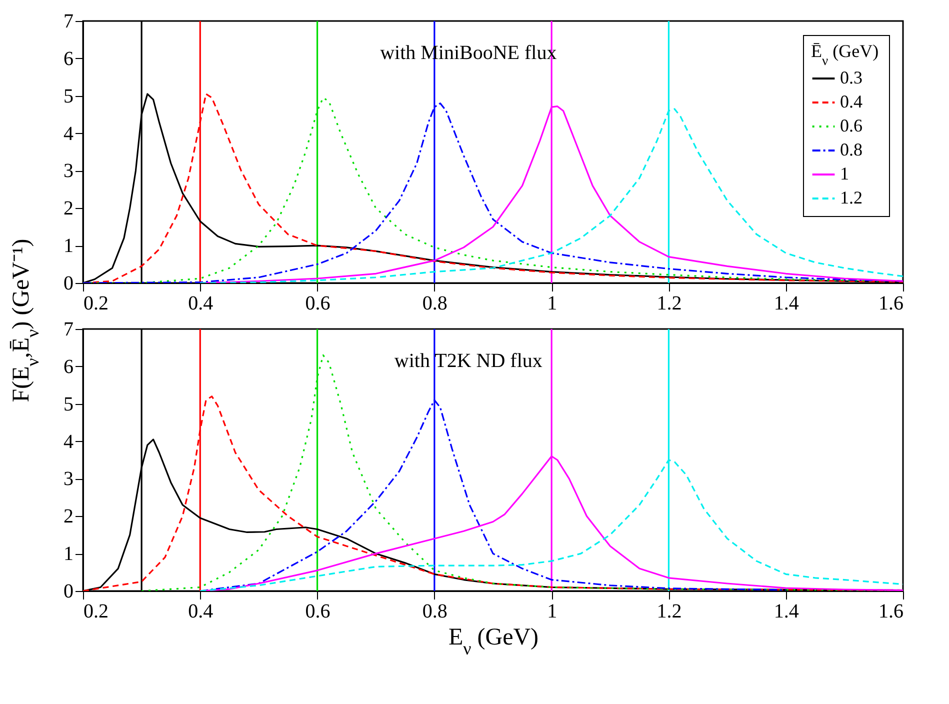 The width and height of the screenshot is (949, 704). I want to click on legend-label: 1.2, so click(851, 198).